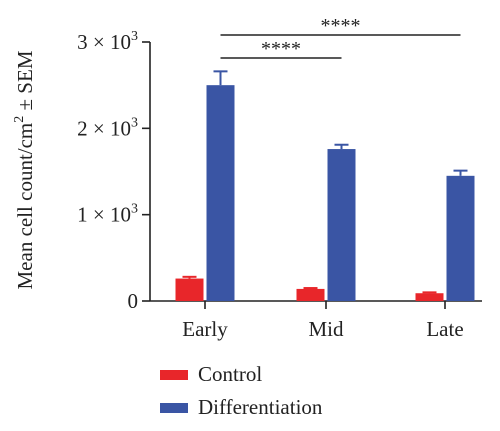 Image resolution: width=500 pixels, height=431 pixels. What do you see at coordinates (174, 408) in the screenshot?
I see `legend-swatch-differentiation` at bounding box center [174, 408].